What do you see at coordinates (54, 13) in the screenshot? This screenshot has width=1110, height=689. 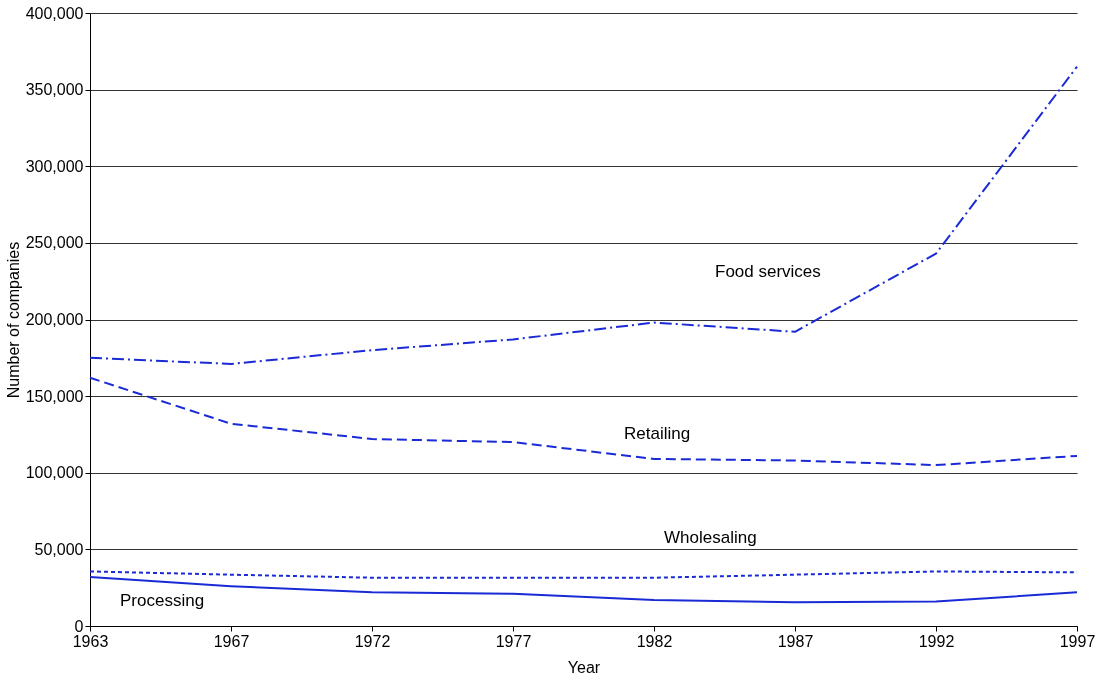 I see `y-tick-label: 400,000` at bounding box center [54, 13].